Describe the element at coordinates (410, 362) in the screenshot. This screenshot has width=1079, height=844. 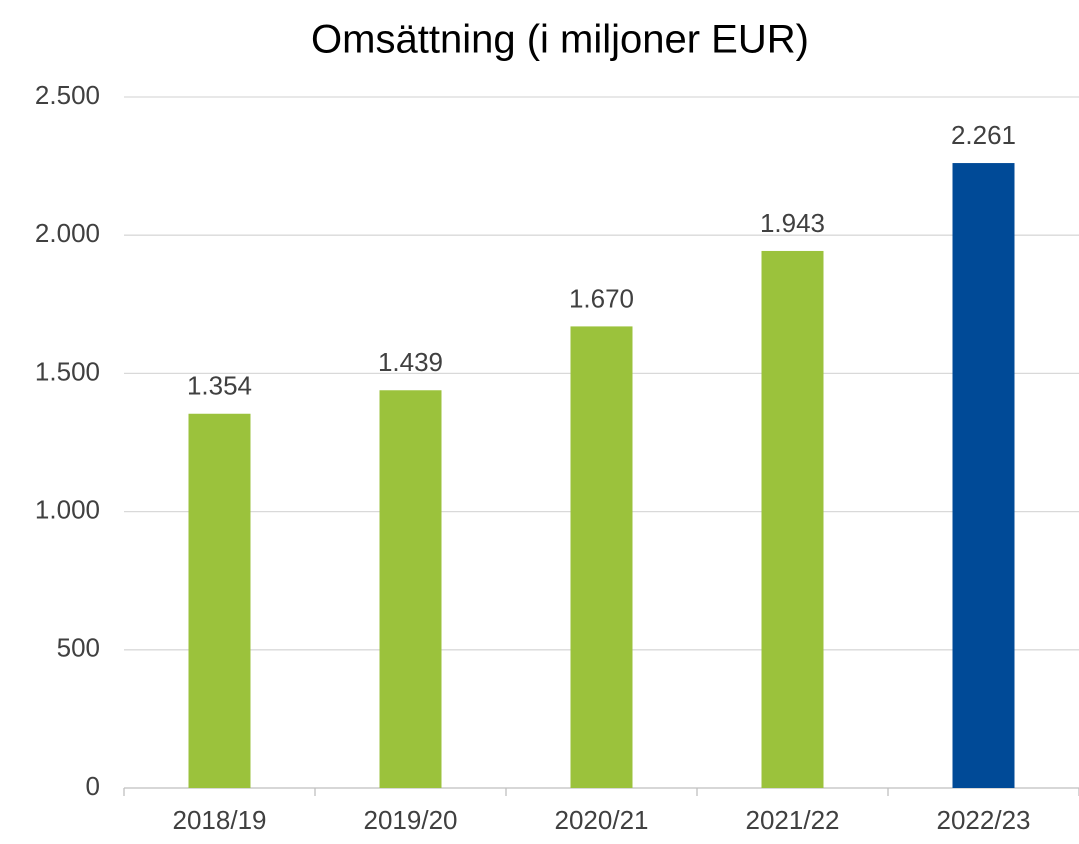
I see `value-label: 1.439` at that location.